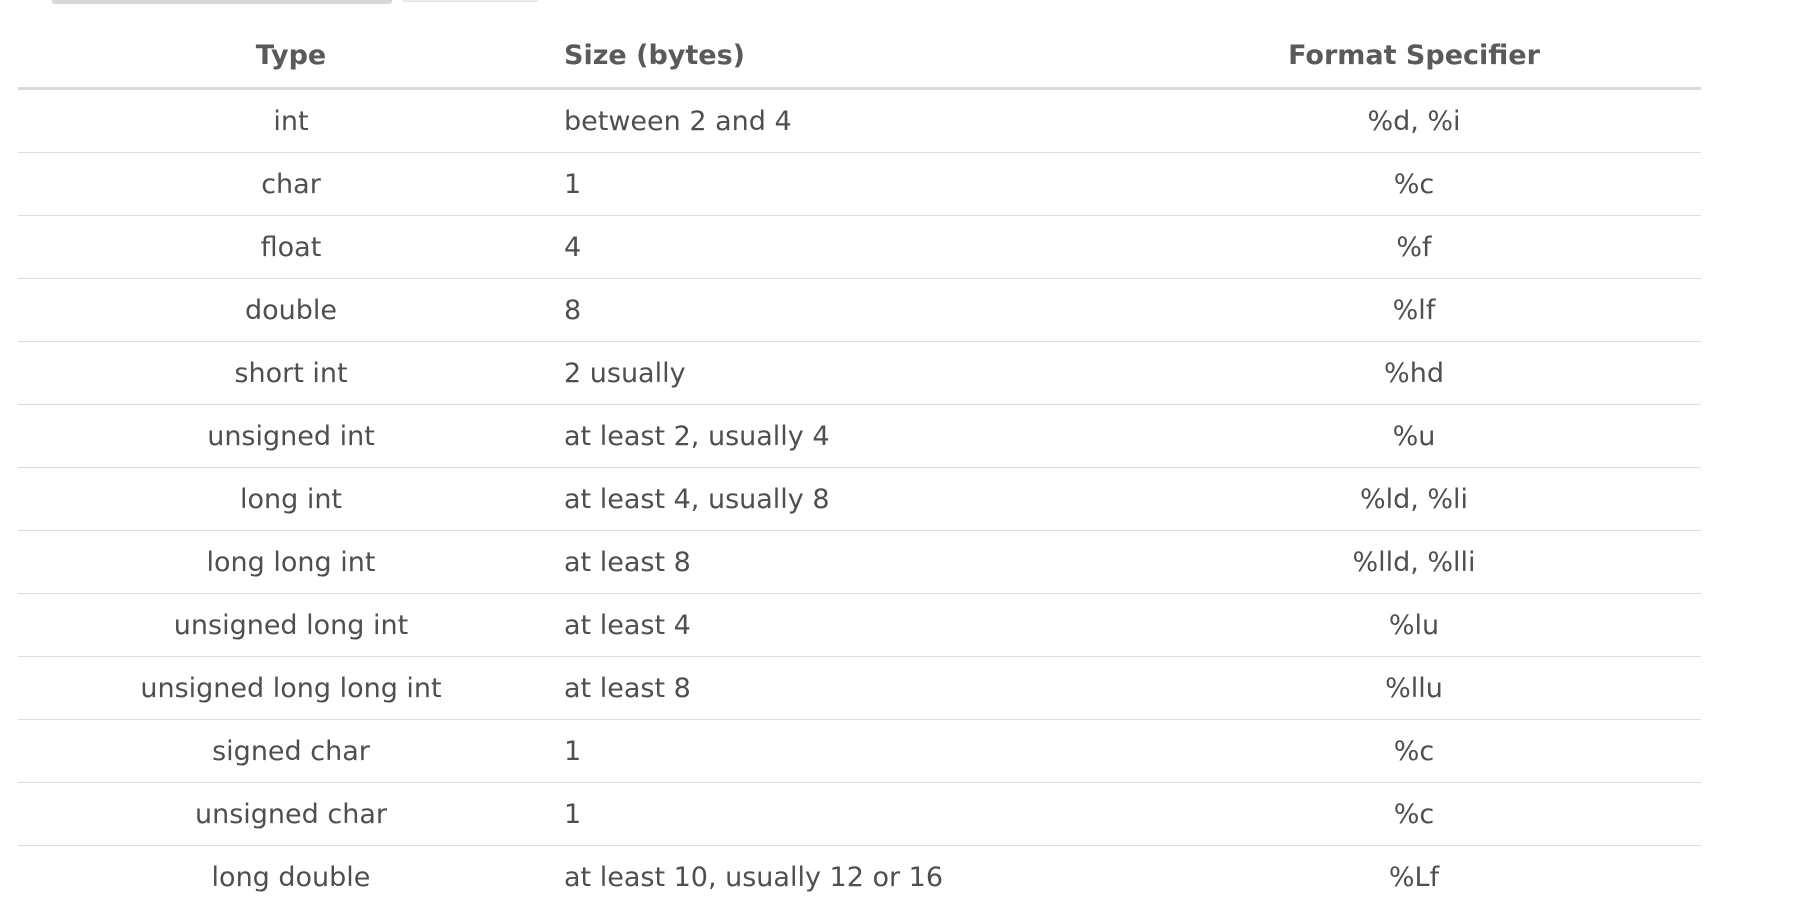  I want to click on type-cell: int, so click(291, 120).